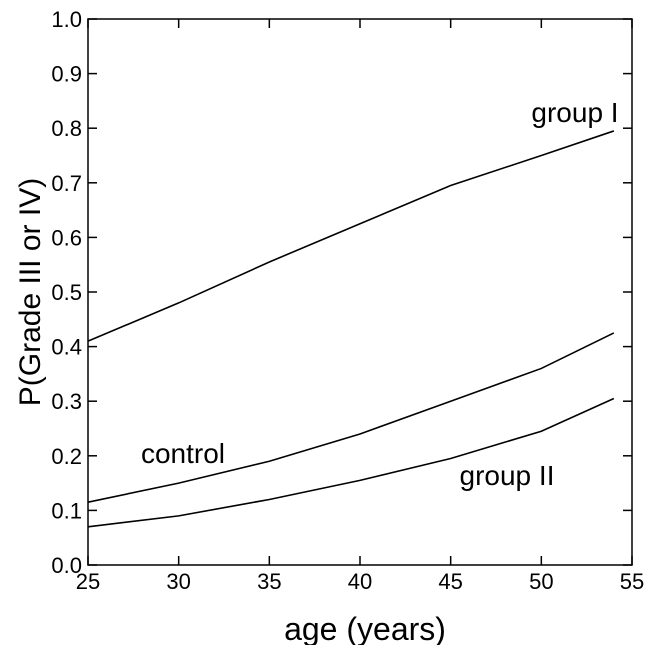 The height and width of the screenshot is (645, 654). I want to click on y-tick-label: 0.8, so click(66, 128).